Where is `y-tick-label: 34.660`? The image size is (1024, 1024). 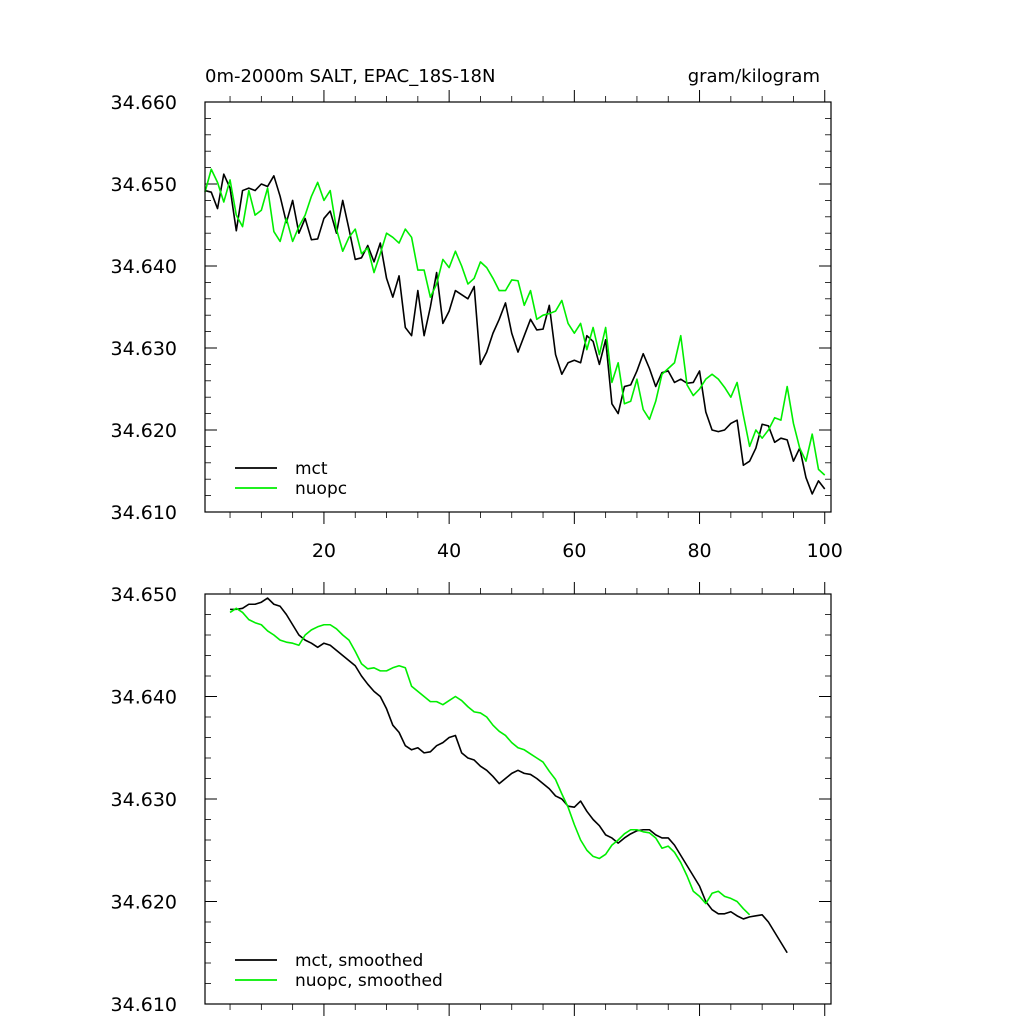 y-tick-label: 34.660 is located at coordinates (144, 103).